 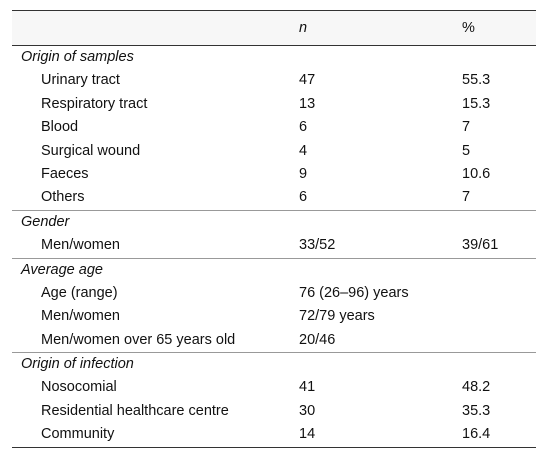 What do you see at coordinates (303, 28) in the screenshot?
I see `header-n: n` at bounding box center [303, 28].